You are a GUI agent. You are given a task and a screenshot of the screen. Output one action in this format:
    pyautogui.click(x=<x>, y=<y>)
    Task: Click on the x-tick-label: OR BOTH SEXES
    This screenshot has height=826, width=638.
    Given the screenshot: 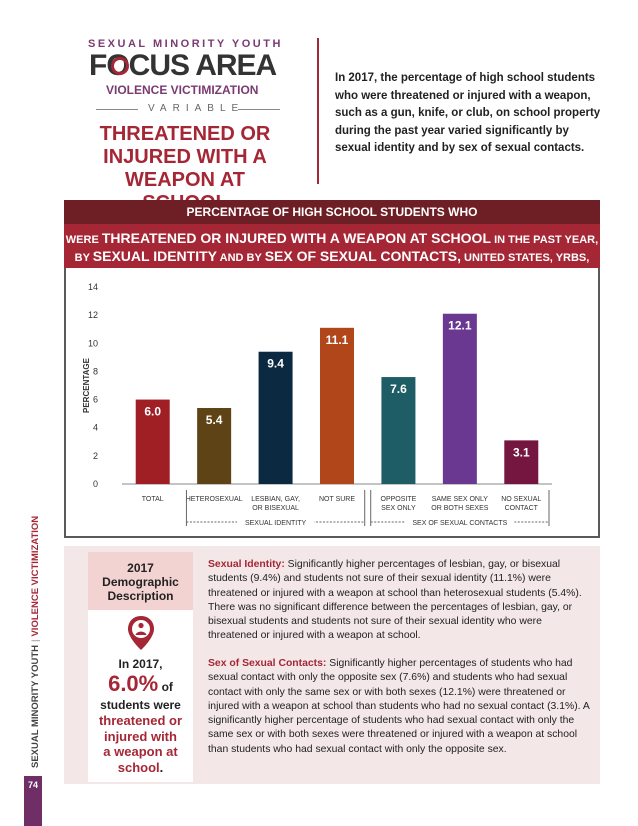 What is the action you would take?
    pyautogui.click(x=460, y=508)
    